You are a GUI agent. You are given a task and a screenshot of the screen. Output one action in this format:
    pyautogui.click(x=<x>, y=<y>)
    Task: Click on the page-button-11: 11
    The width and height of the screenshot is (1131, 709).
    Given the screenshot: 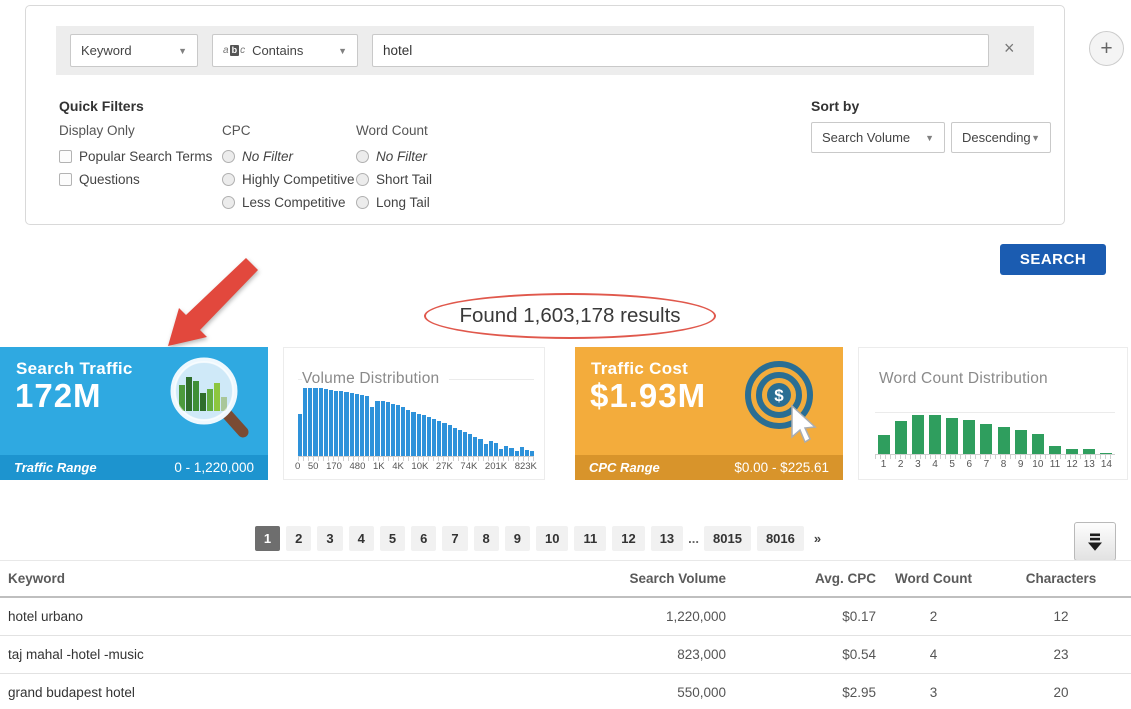 What is the action you would take?
    pyautogui.click(x=590, y=538)
    